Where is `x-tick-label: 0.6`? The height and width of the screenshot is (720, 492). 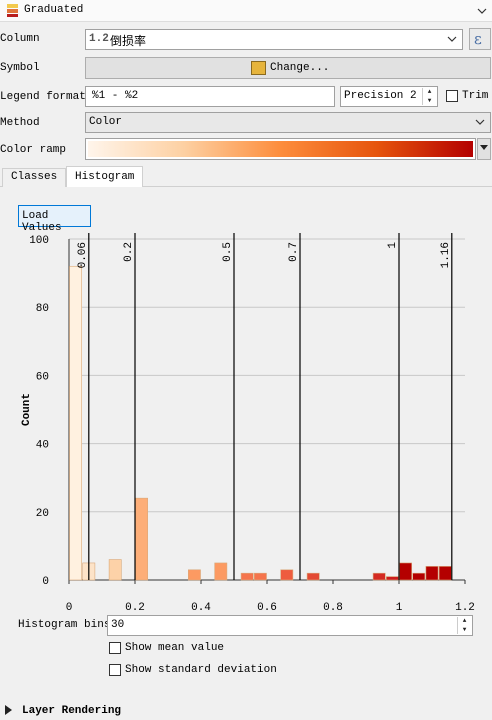
x-tick-label: 0.6 is located at coordinates (267, 608).